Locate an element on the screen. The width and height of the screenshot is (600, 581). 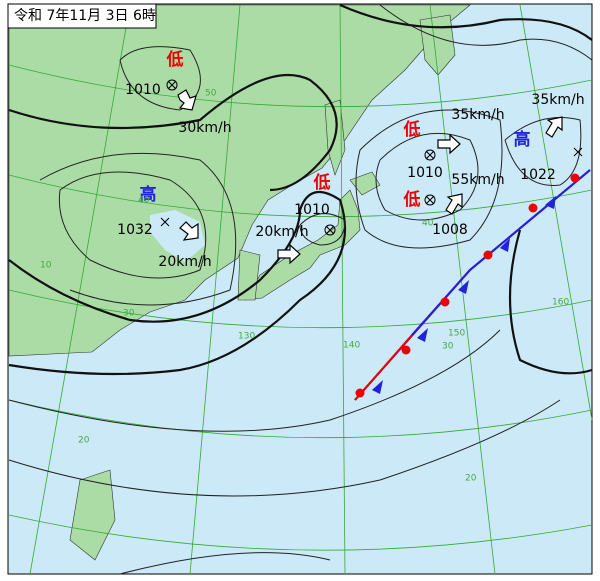
latitude-label: 10 is located at coordinates (46, 266).